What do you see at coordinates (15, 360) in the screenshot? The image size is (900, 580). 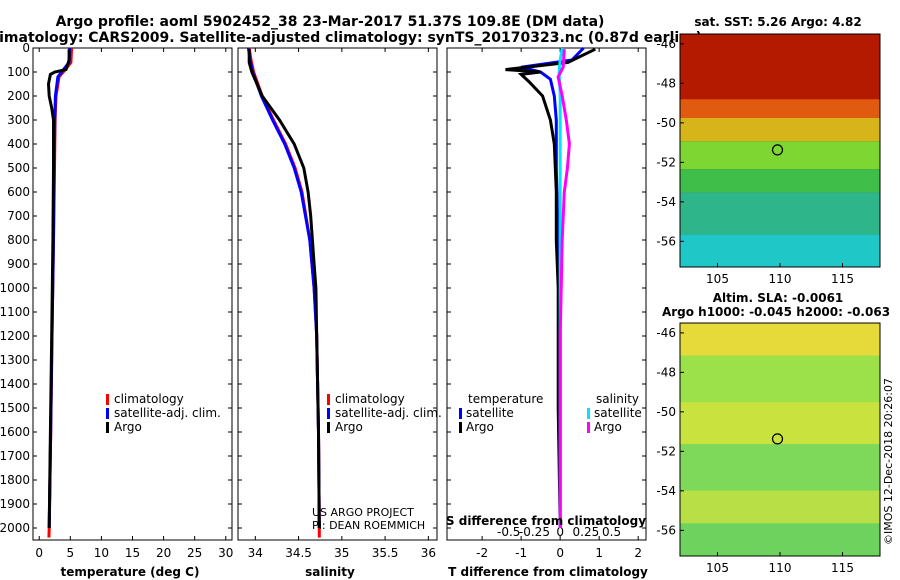 I see `depth-tick-label: 1300` at bounding box center [15, 360].